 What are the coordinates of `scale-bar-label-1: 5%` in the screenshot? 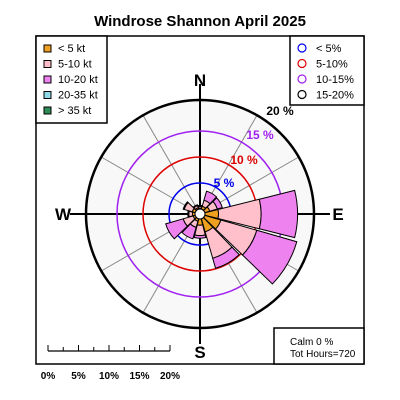 It's located at (78, 376).